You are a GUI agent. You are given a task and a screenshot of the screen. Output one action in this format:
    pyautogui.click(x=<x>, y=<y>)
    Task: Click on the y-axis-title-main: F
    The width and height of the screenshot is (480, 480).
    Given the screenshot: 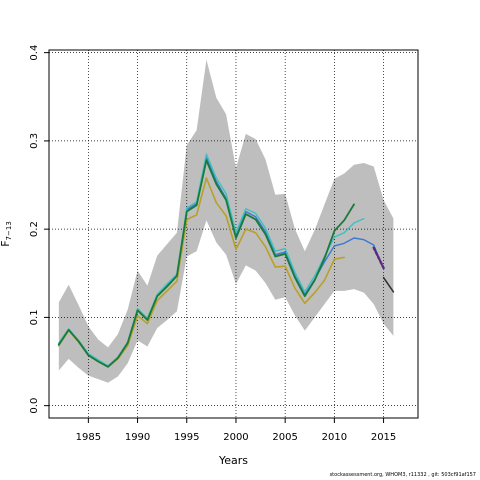 What is the action you would take?
    pyautogui.click(x=6, y=243)
    